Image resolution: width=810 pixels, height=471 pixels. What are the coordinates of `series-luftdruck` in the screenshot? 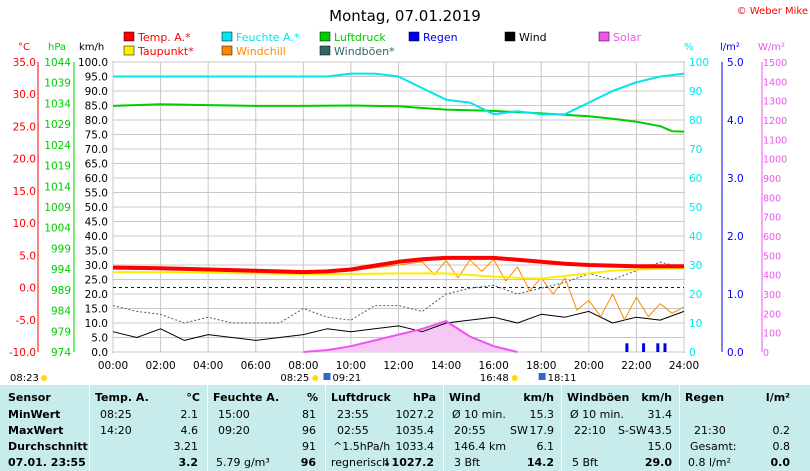 It's located at (398, 118).